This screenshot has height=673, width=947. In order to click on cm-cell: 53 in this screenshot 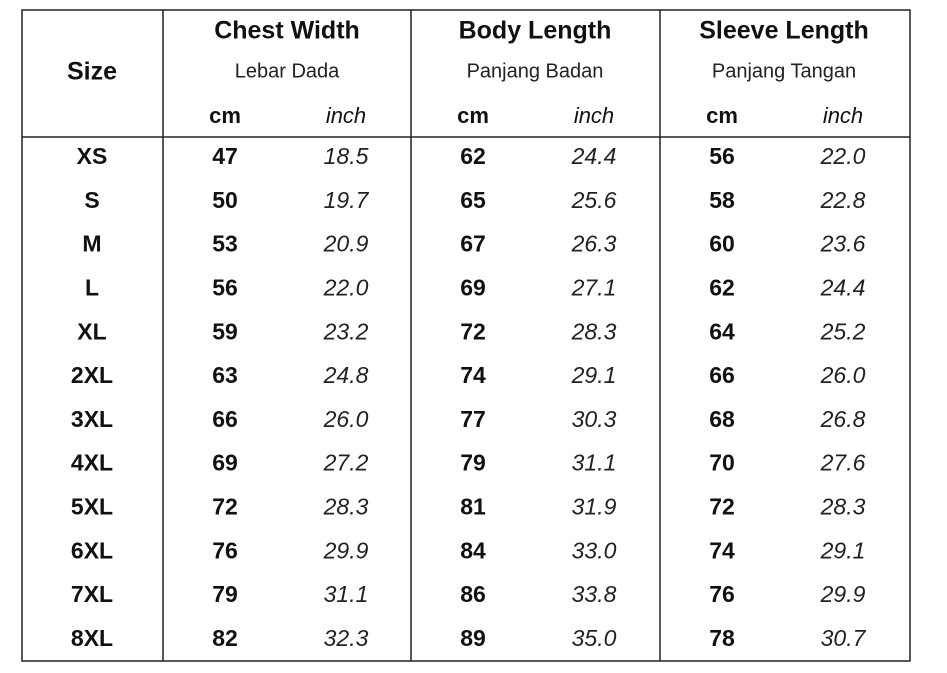, I will do `click(225, 244)`.